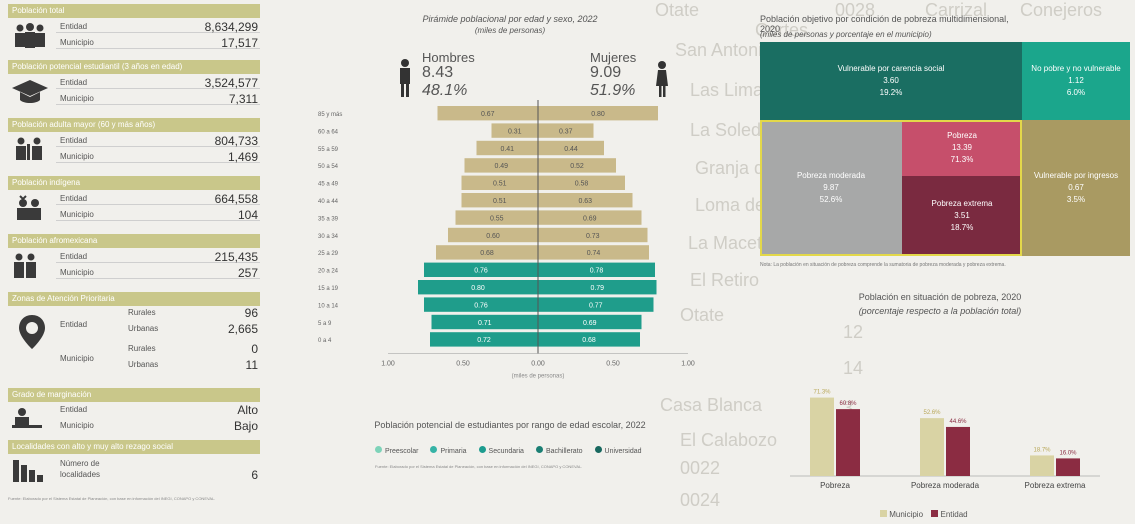  Describe the element at coordinates (538, 377) in the screenshot. I see `x-axis-label: (miles de personas)` at that location.